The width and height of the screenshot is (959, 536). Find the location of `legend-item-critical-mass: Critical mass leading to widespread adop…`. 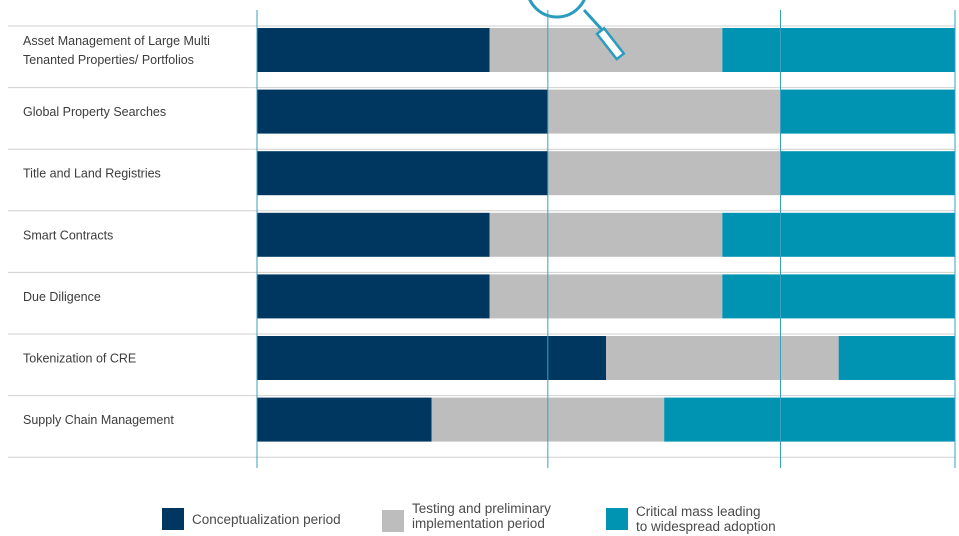

legend-item-critical-mass: Critical mass leading to widespread adop… is located at coordinates (691, 519).